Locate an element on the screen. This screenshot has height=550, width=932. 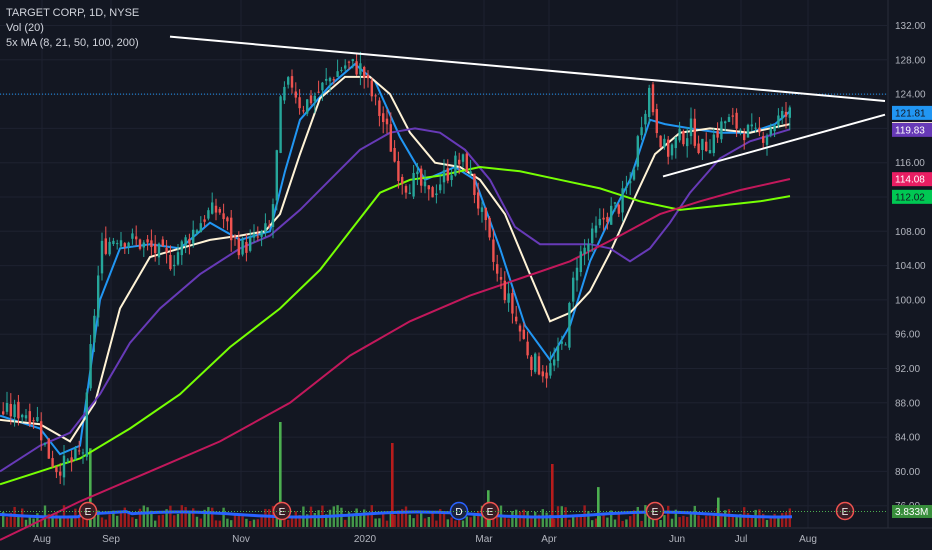
price-tick-label: 128.00 is located at coordinates (910, 60).